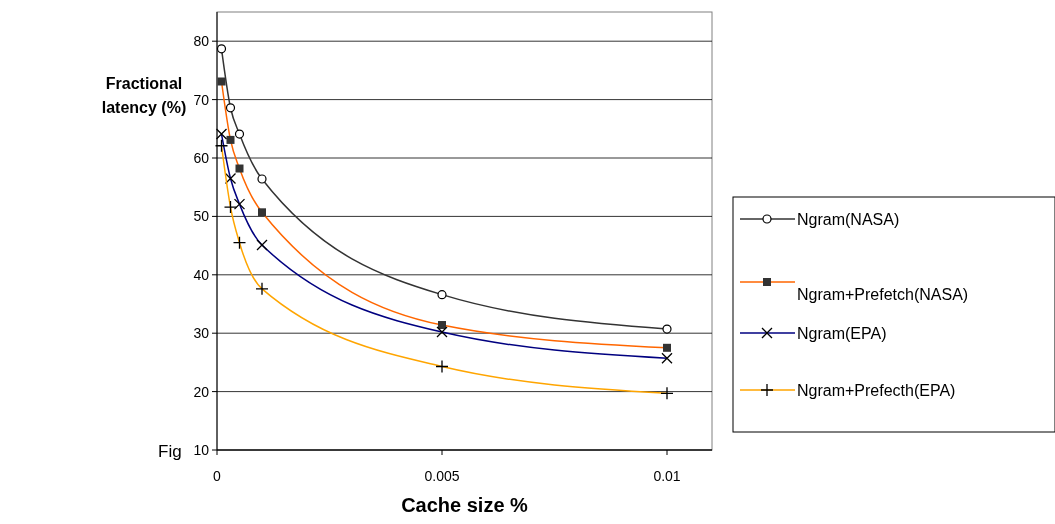 This screenshot has height=524, width=1055. I want to click on x-axis-title: Cache size %, so click(465, 505).